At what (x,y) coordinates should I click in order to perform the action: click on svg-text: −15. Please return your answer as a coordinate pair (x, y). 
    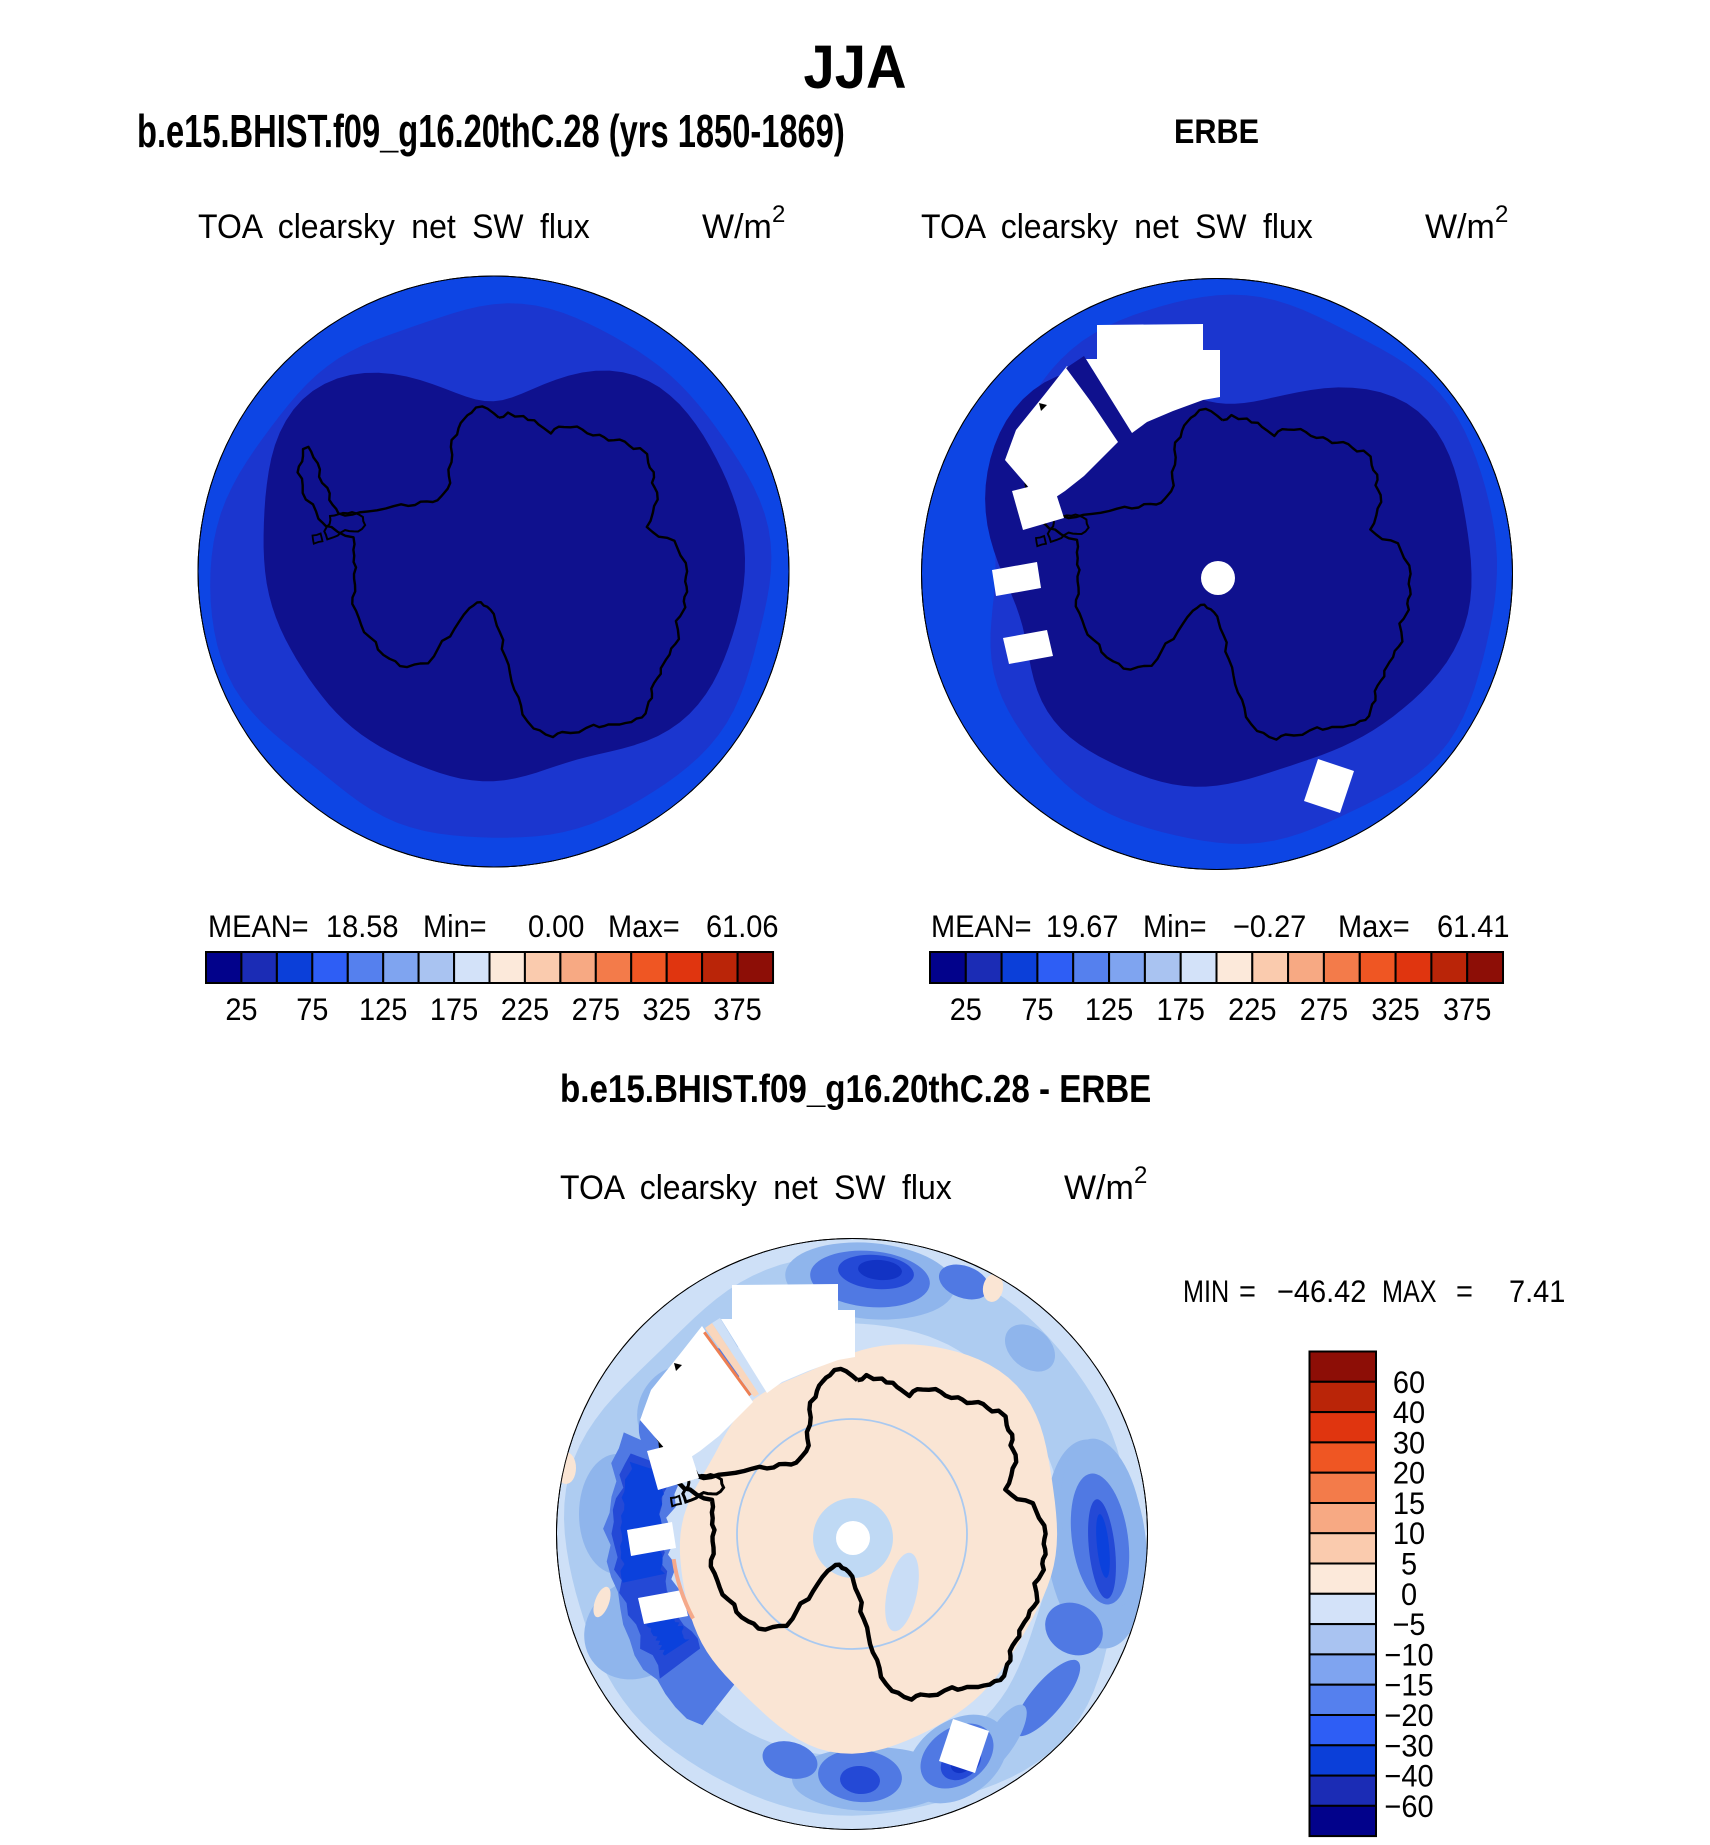
    Looking at the image, I should click on (1408, 1686).